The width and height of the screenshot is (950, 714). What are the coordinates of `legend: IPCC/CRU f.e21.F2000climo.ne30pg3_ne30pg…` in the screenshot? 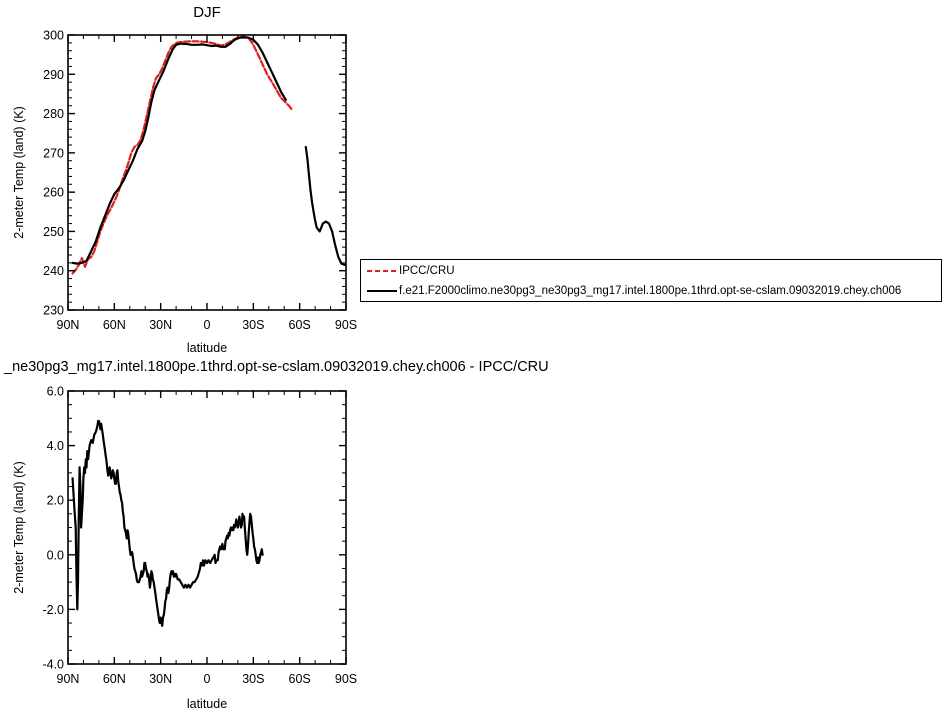 It's located at (651, 280).